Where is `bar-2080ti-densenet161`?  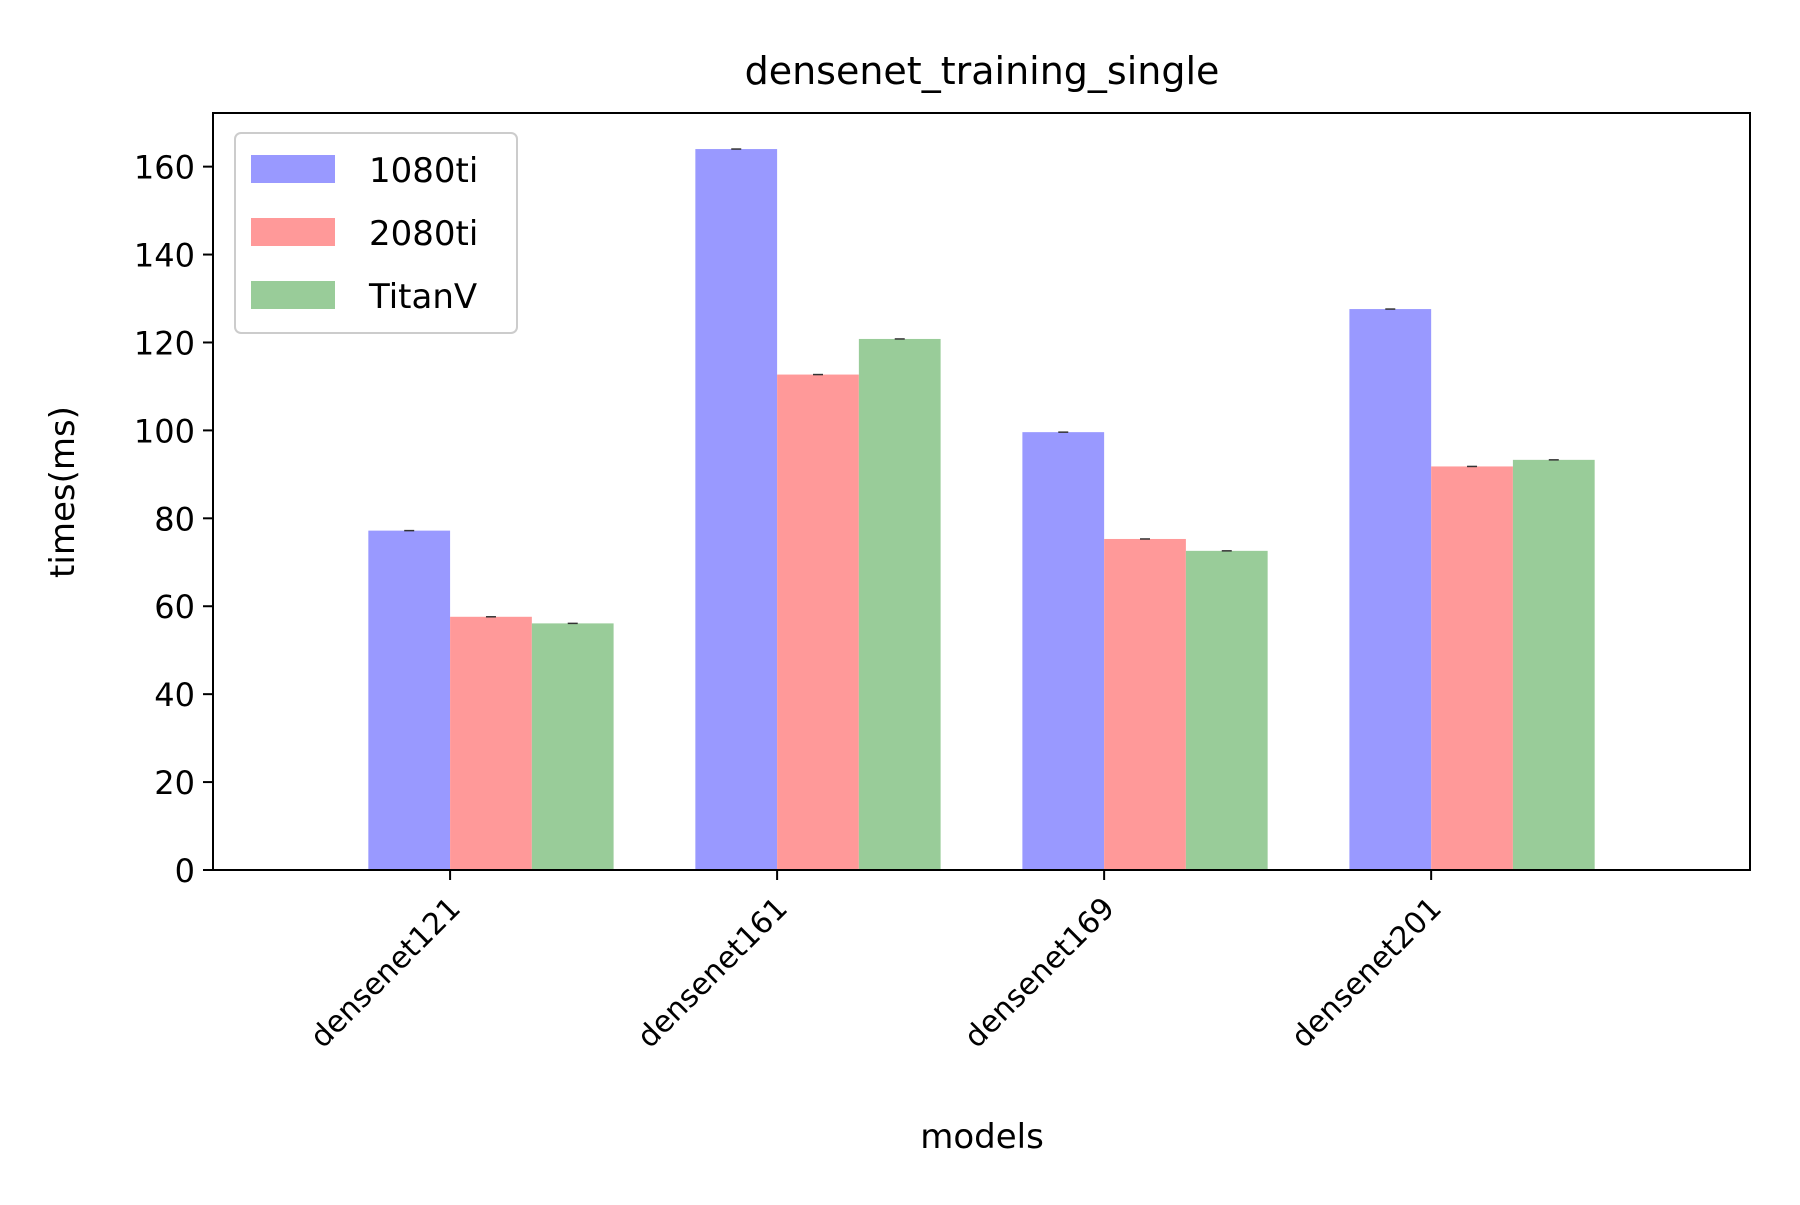 bar-2080ti-densenet161 is located at coordinates (818, 622).